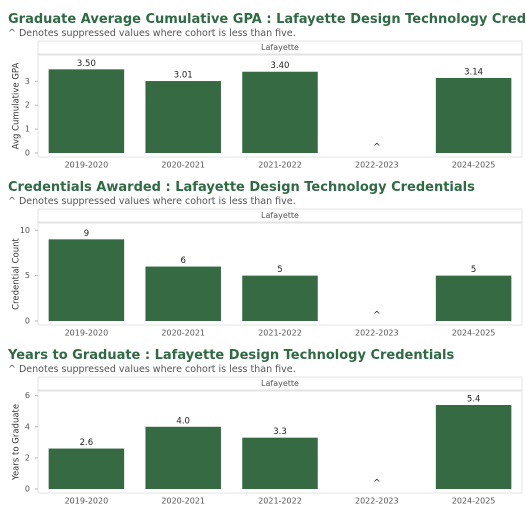 This screenshot has height=512, width=526. What do you see at coordinates (27, 81) in the screenshot?
I see `y-tick-label: 3` at bounding box center [27, 81].